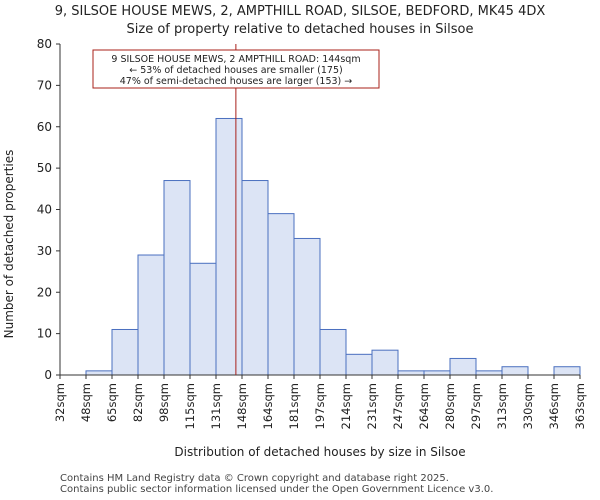  I want to click on y-axis: 0 10 20 30 40 50 60 70 80, so click(49, 209).